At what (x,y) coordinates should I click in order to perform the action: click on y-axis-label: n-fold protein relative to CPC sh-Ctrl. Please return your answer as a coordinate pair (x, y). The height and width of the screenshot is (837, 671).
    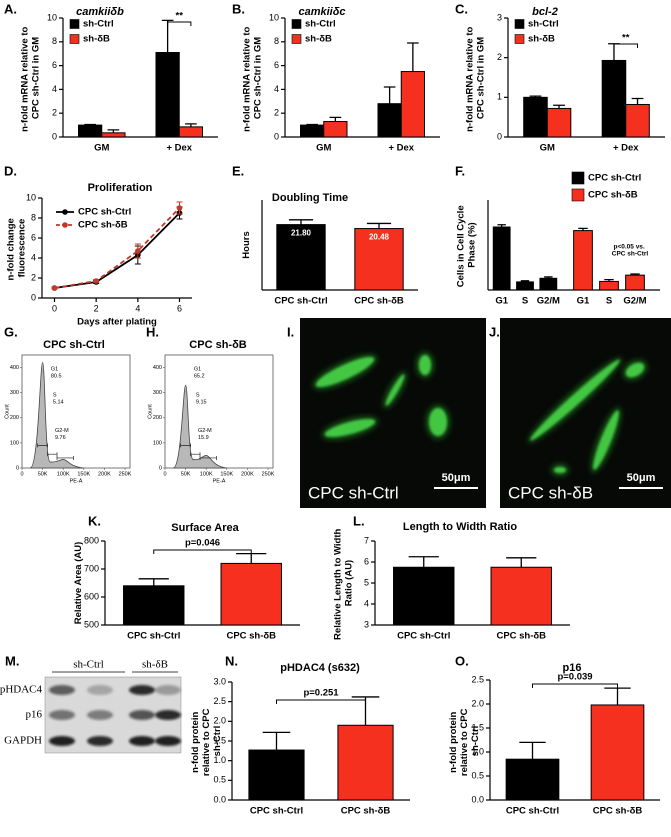
    Looking at the image, I should click on (206, 741).